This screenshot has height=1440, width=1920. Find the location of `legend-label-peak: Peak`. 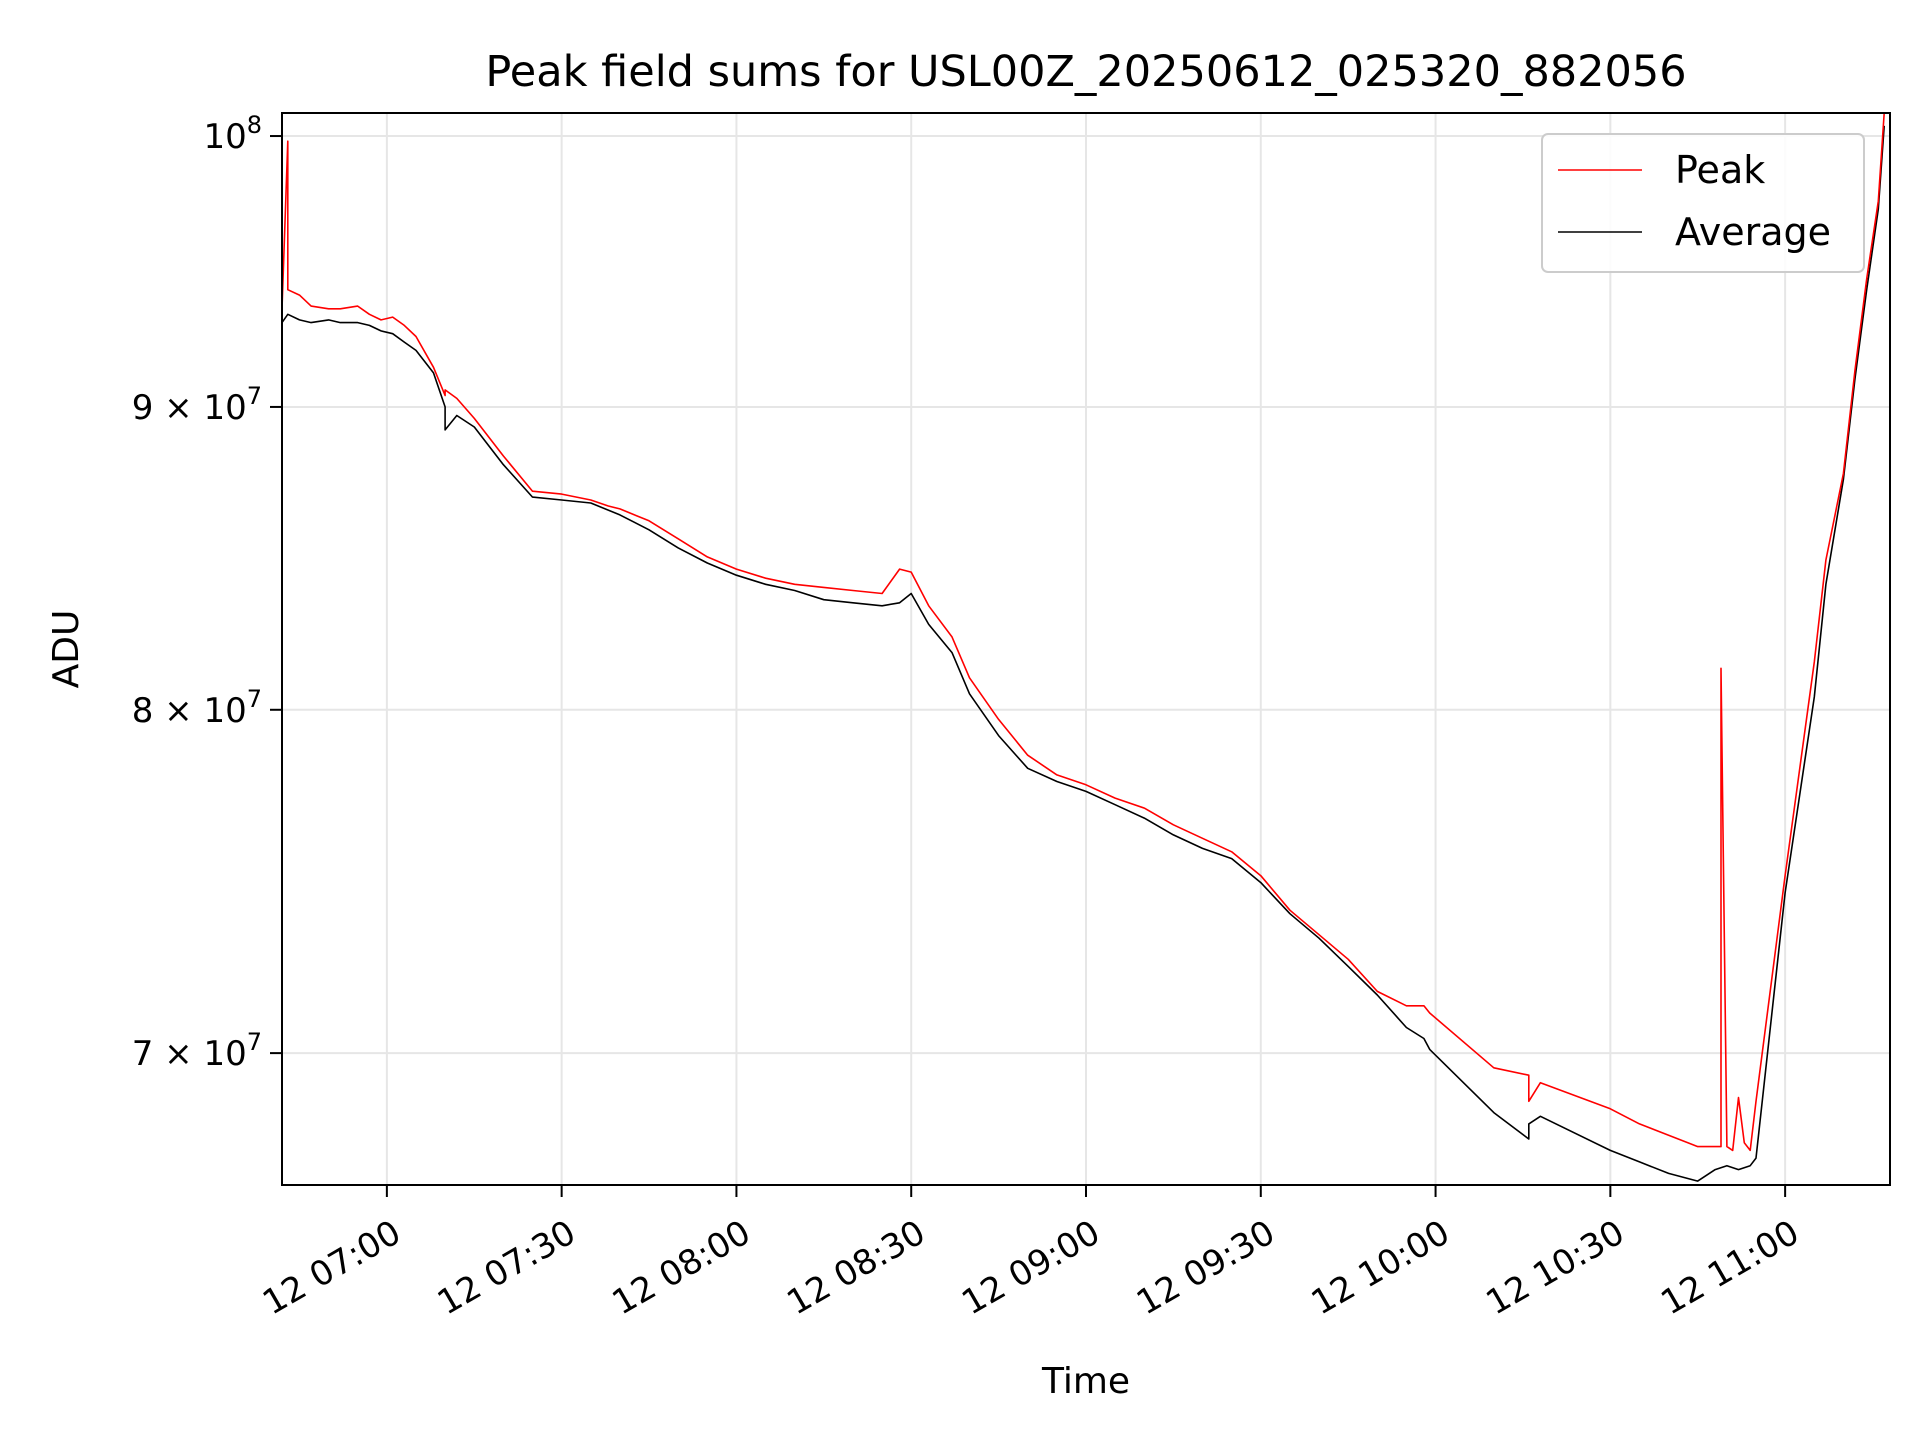

legend-label-peak: Peak is located at coordinates (1720, 170).